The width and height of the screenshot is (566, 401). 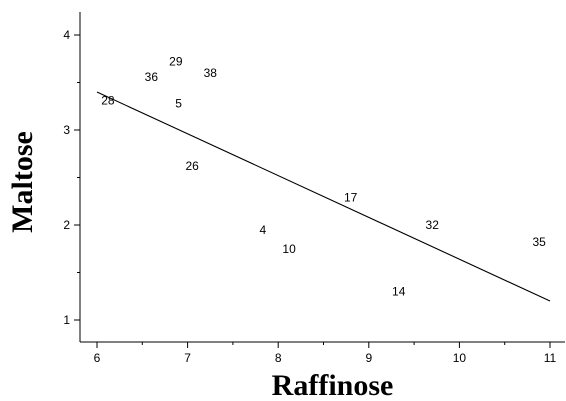 I want to click on y-tick-label-4: 4, so click(x=66, y=35).